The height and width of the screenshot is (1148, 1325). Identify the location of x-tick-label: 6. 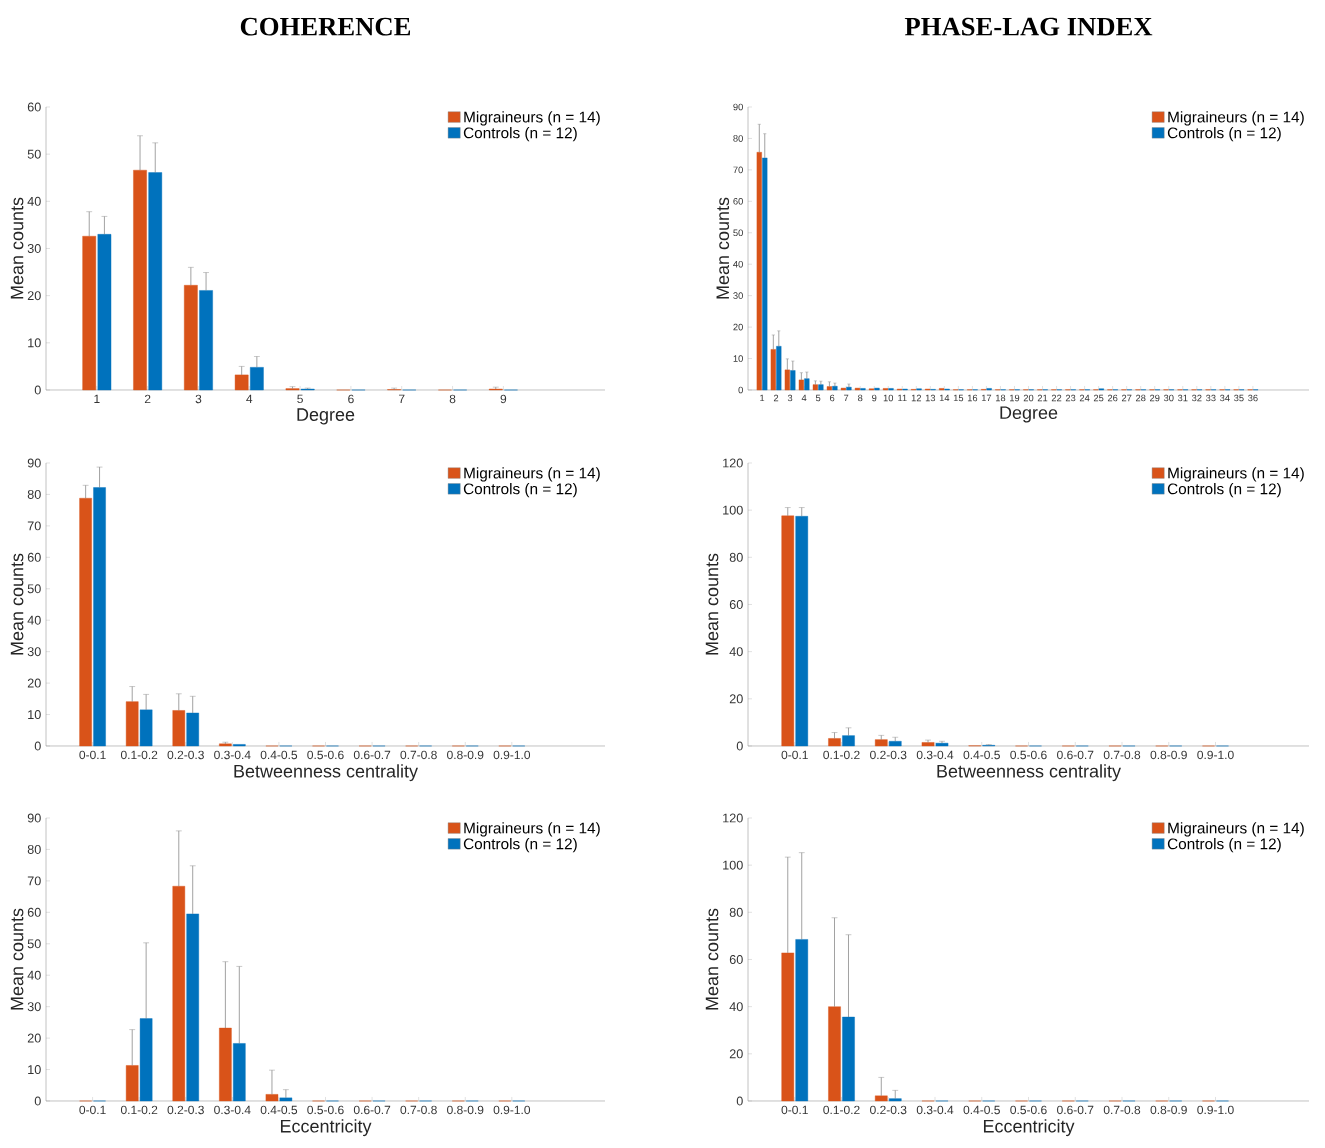
(832, 398).